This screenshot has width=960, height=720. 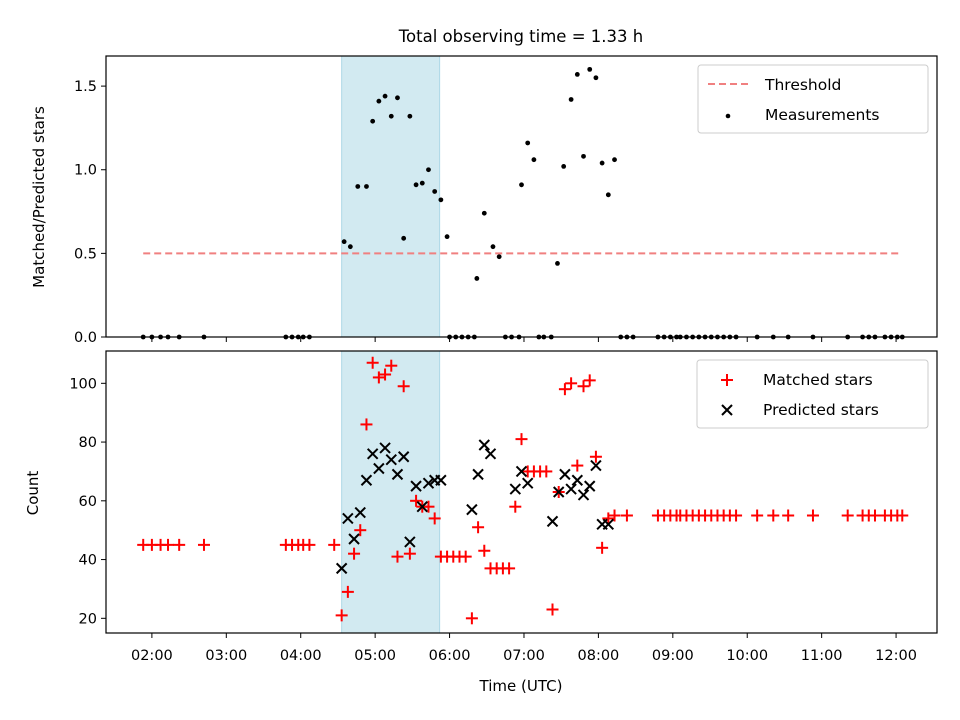 I want to click on top-y-axis-label: Matched/Predicted stars, so click(x=39, y=197).